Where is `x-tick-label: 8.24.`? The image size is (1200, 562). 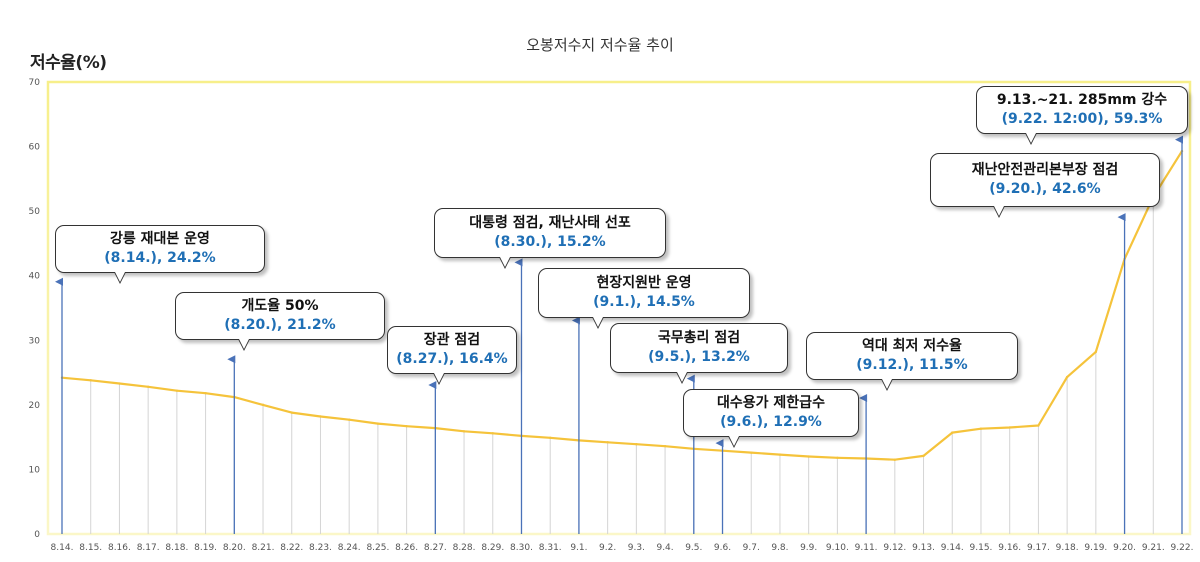
x-tick-label: 8.24. is located at coordinates (349, 548).